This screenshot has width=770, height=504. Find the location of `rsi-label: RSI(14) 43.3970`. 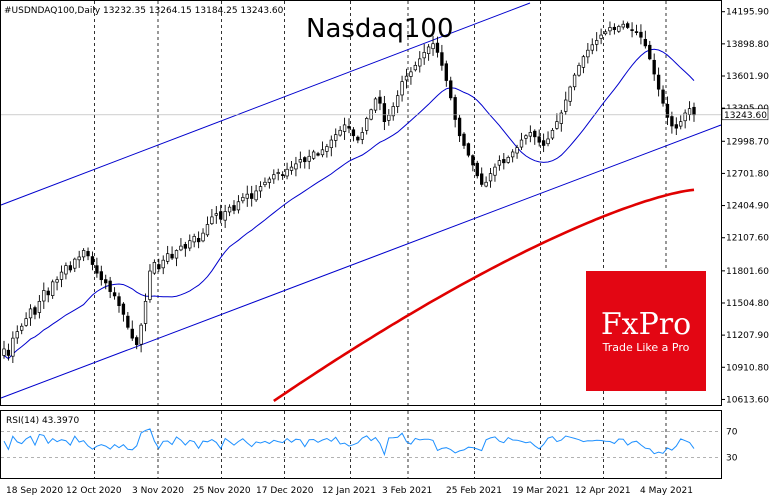

rsi-label: RSI(14) 43.3970 is located at coordinates (42, 421).